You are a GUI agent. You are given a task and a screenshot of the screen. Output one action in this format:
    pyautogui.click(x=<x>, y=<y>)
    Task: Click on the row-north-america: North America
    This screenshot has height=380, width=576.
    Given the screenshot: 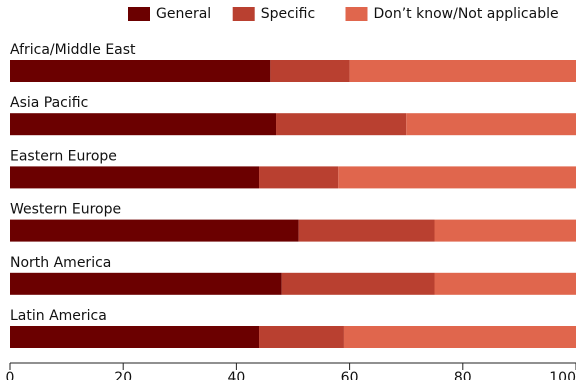 What is the action you would take?
    pyautogui.click(x=293, y=275)
    